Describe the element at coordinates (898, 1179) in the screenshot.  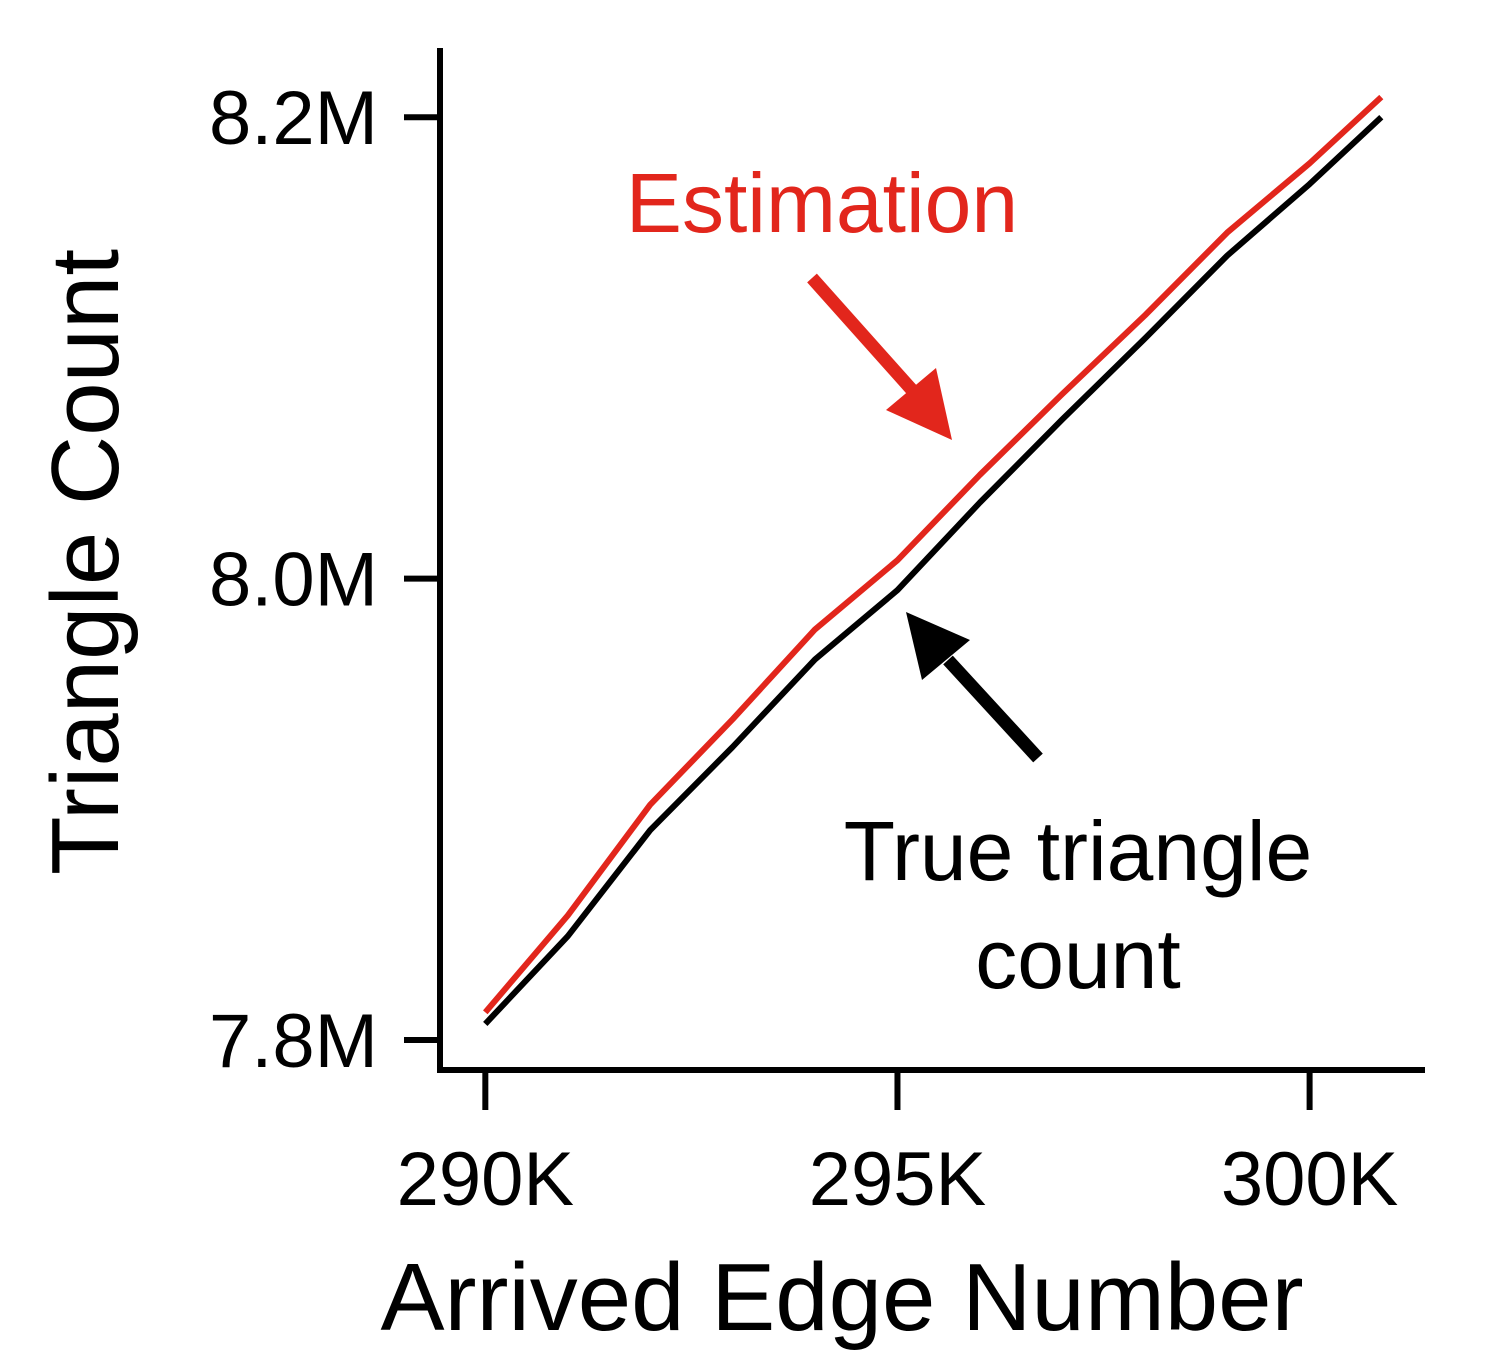
I see `x-tick-label: 295K` at that location.